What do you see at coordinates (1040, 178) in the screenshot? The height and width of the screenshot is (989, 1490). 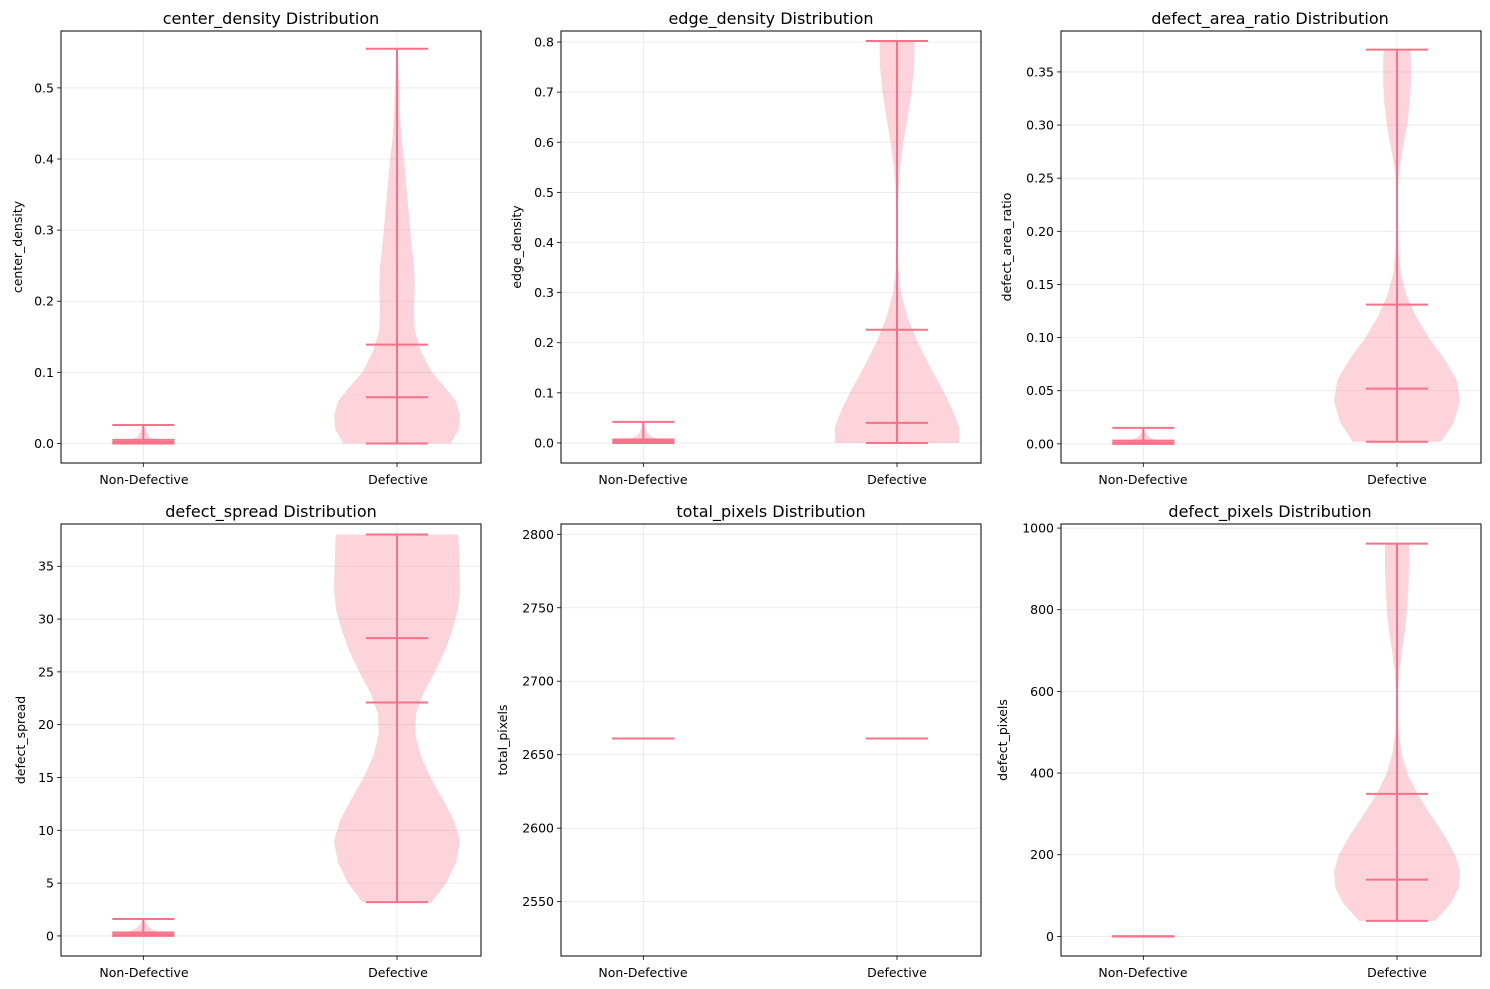 I see `y-tick-label: 0.25` at bounding box center [1040, 178].